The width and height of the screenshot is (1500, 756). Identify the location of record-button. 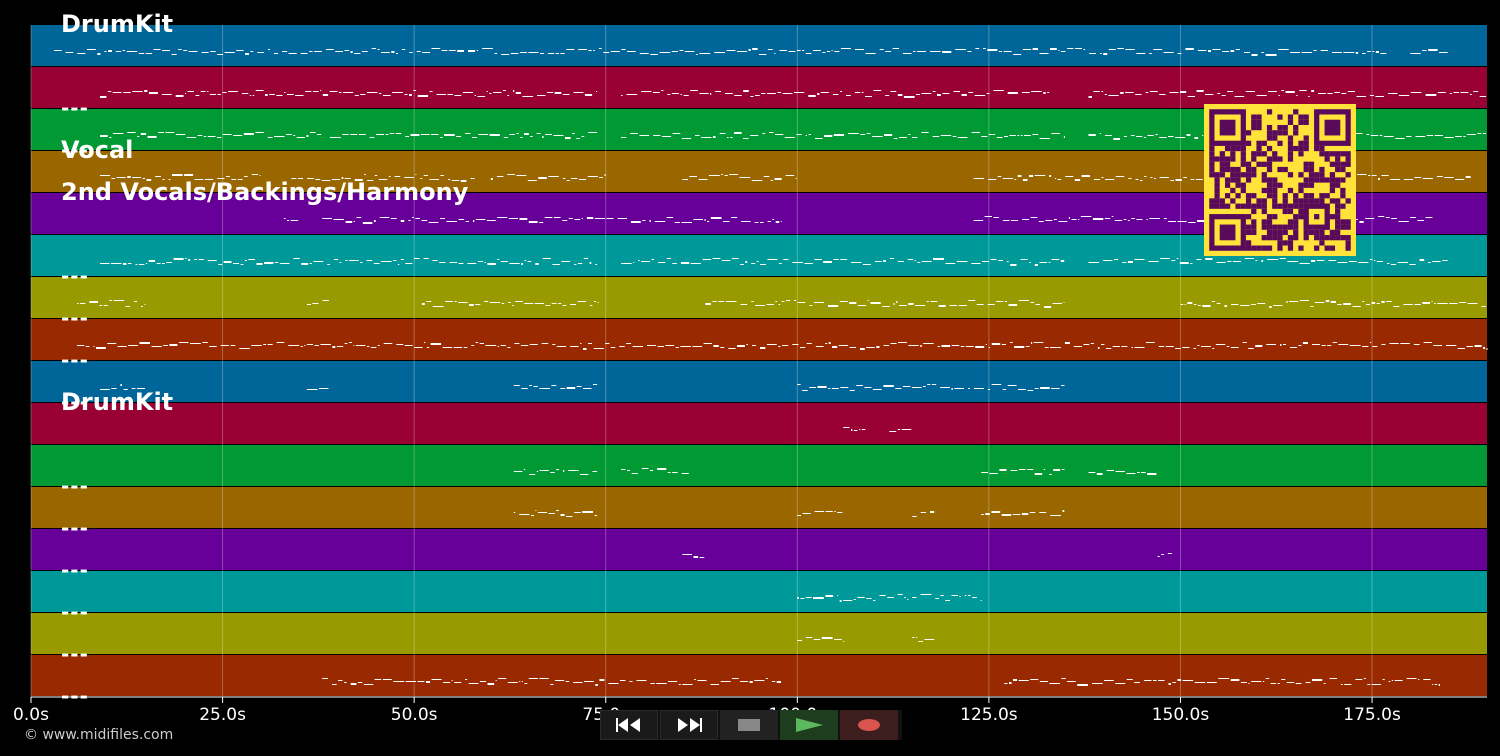
(869, 725).